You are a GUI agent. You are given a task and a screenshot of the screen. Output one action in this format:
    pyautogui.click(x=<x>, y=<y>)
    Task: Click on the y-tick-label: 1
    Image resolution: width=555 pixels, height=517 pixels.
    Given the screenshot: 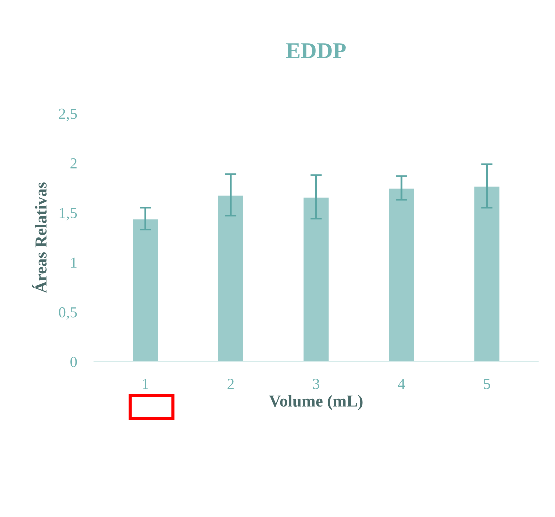 What is the action you would take?
    pyautogui.click(x=74, y=263)
    